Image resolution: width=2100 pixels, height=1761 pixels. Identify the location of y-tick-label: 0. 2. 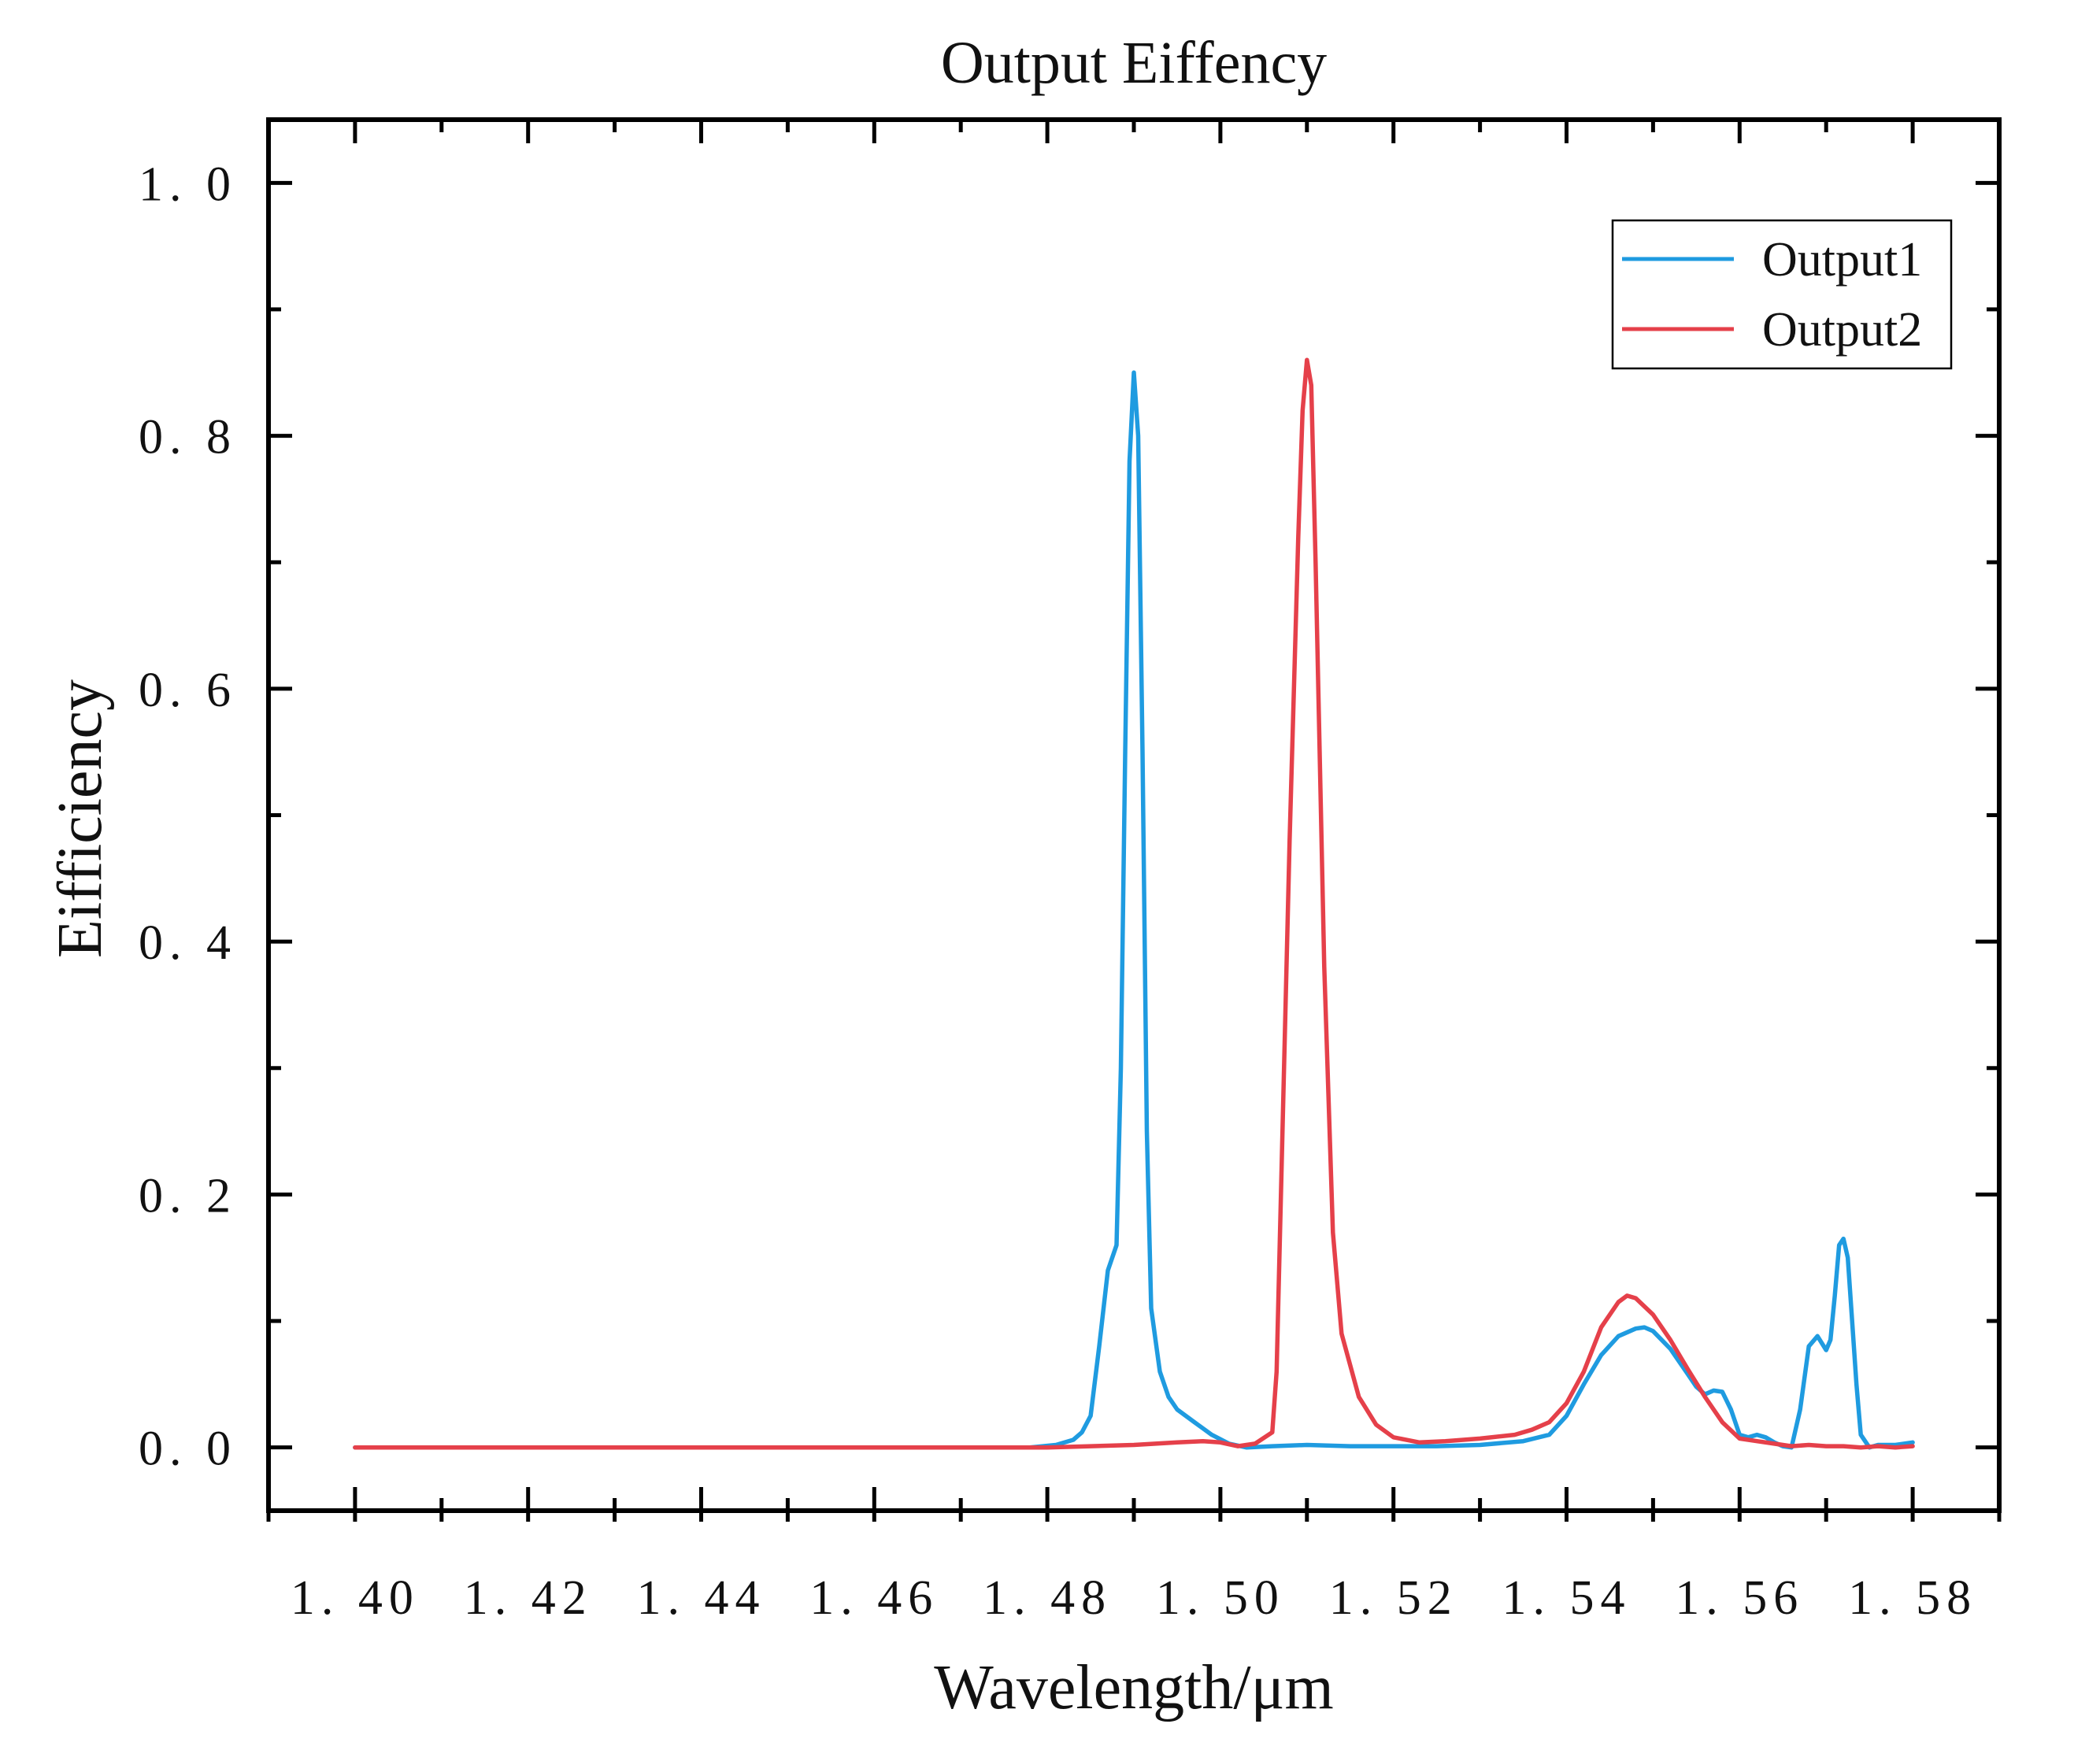
(188, 1196).